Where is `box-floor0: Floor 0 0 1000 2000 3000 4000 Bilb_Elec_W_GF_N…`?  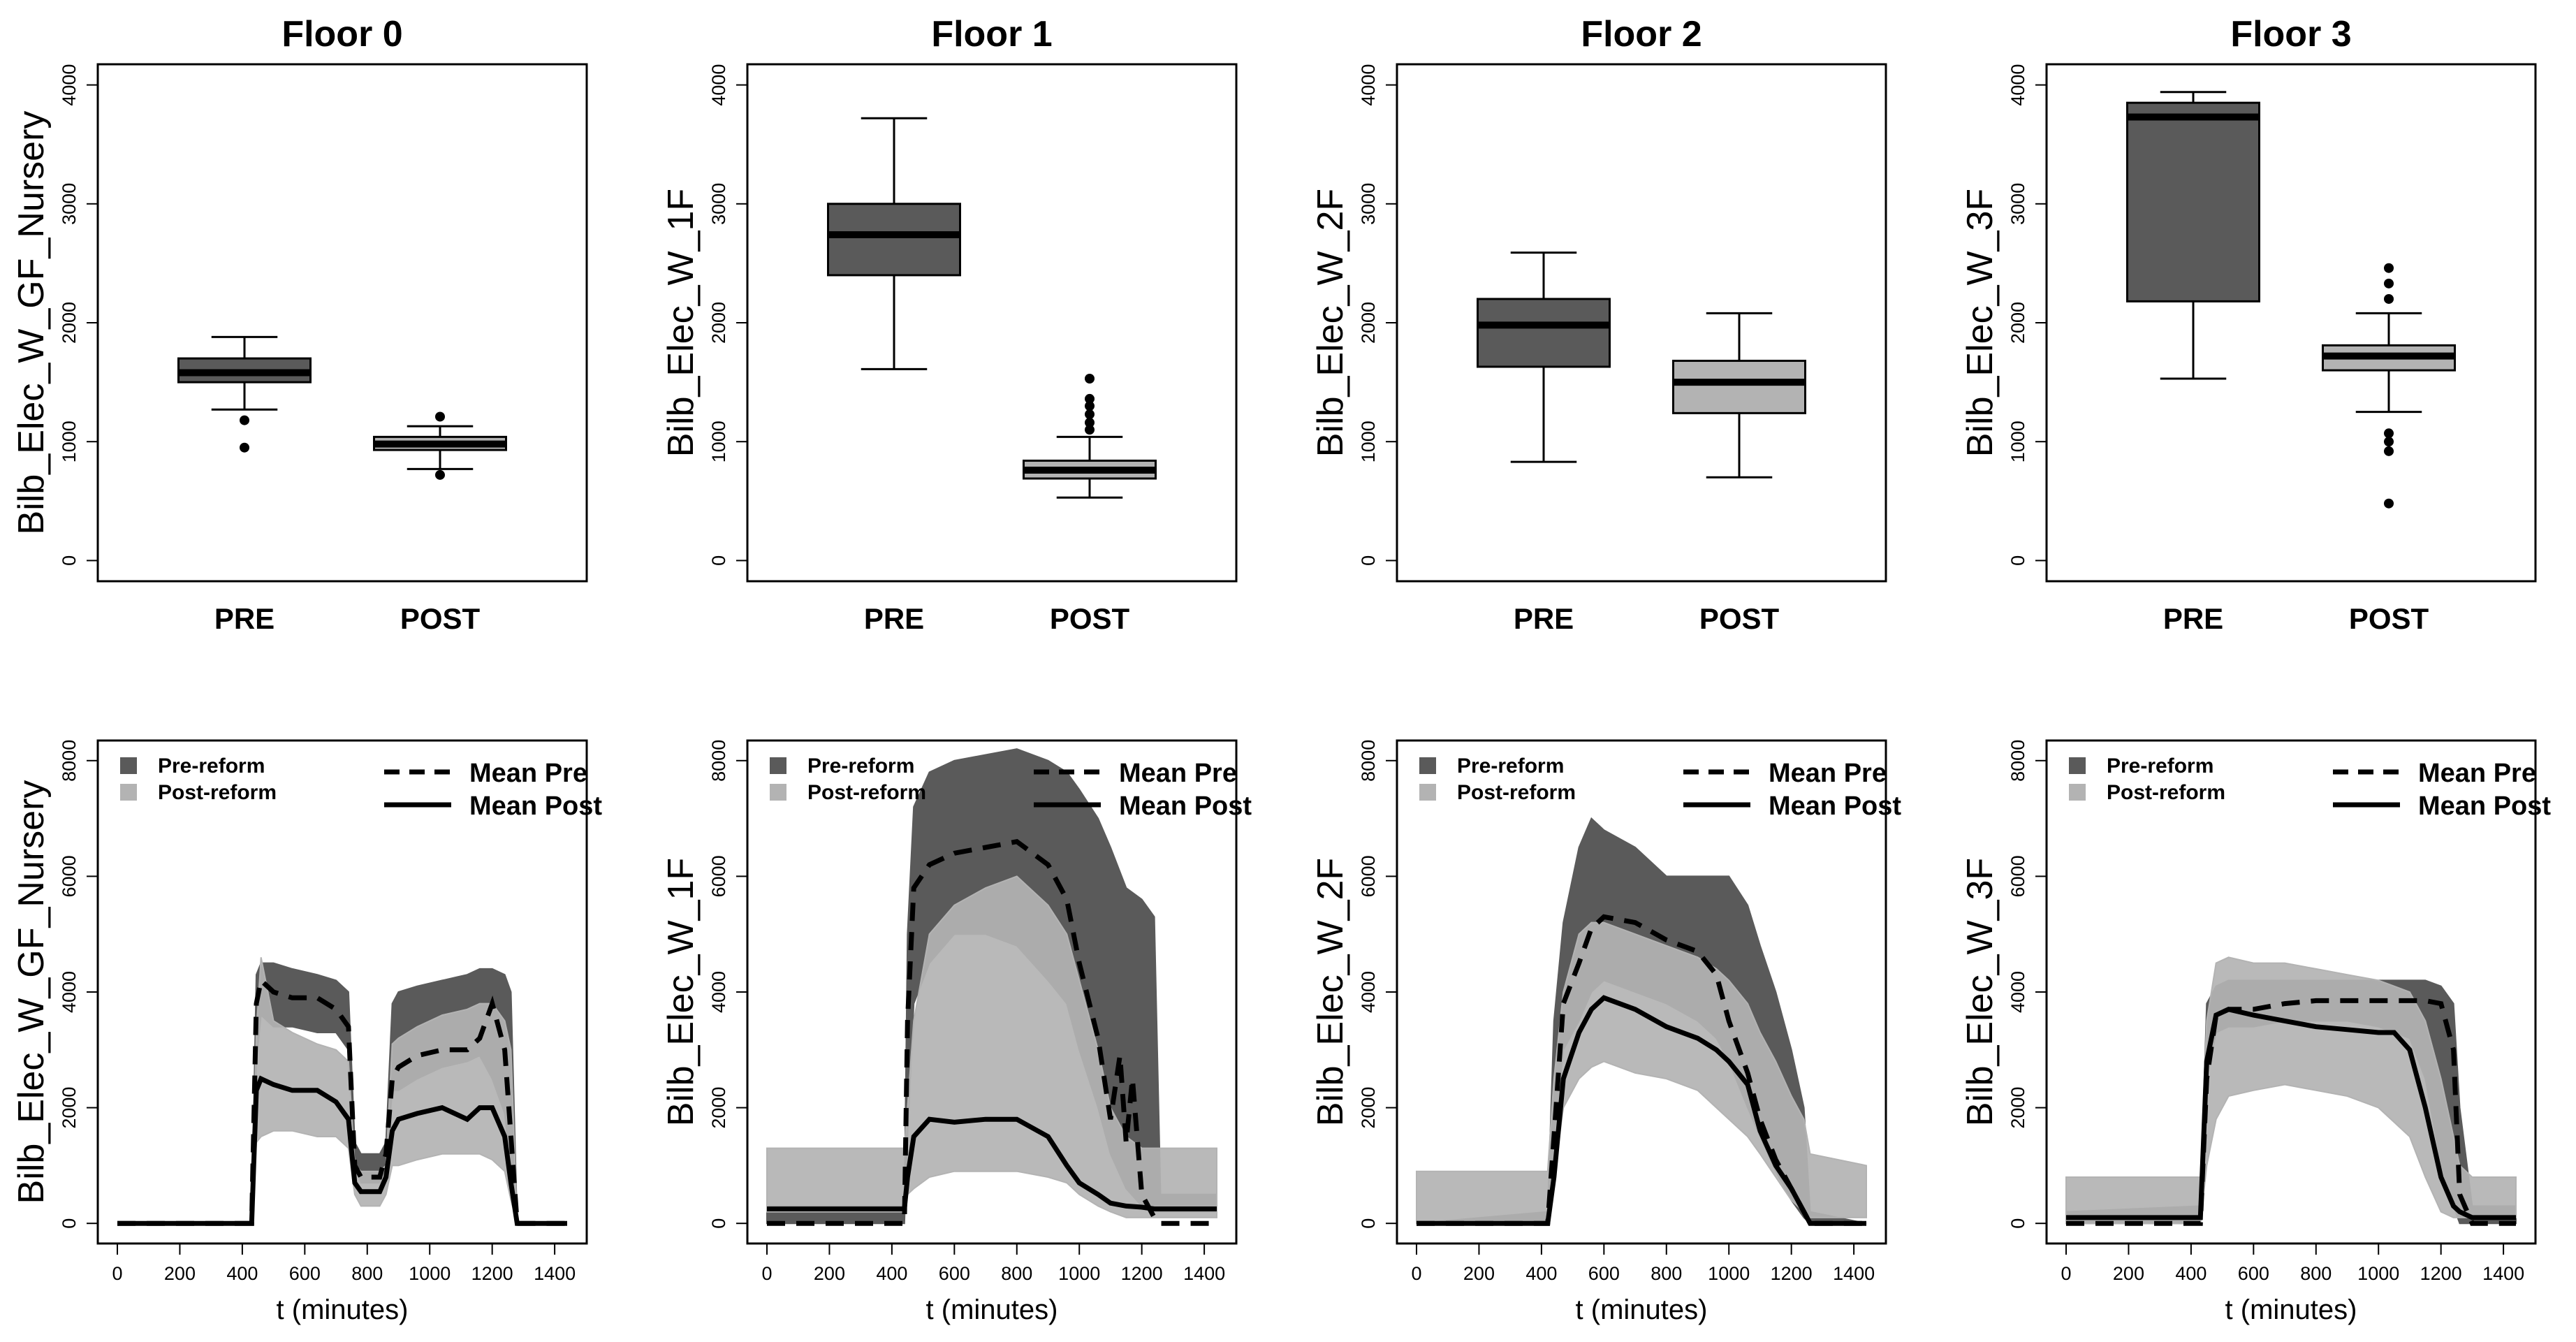
box-floor0: Floor 0 0 1000 2000 3000 4000 Bilb_Elec_W_GF_N… is located at coordinates (299, 324).